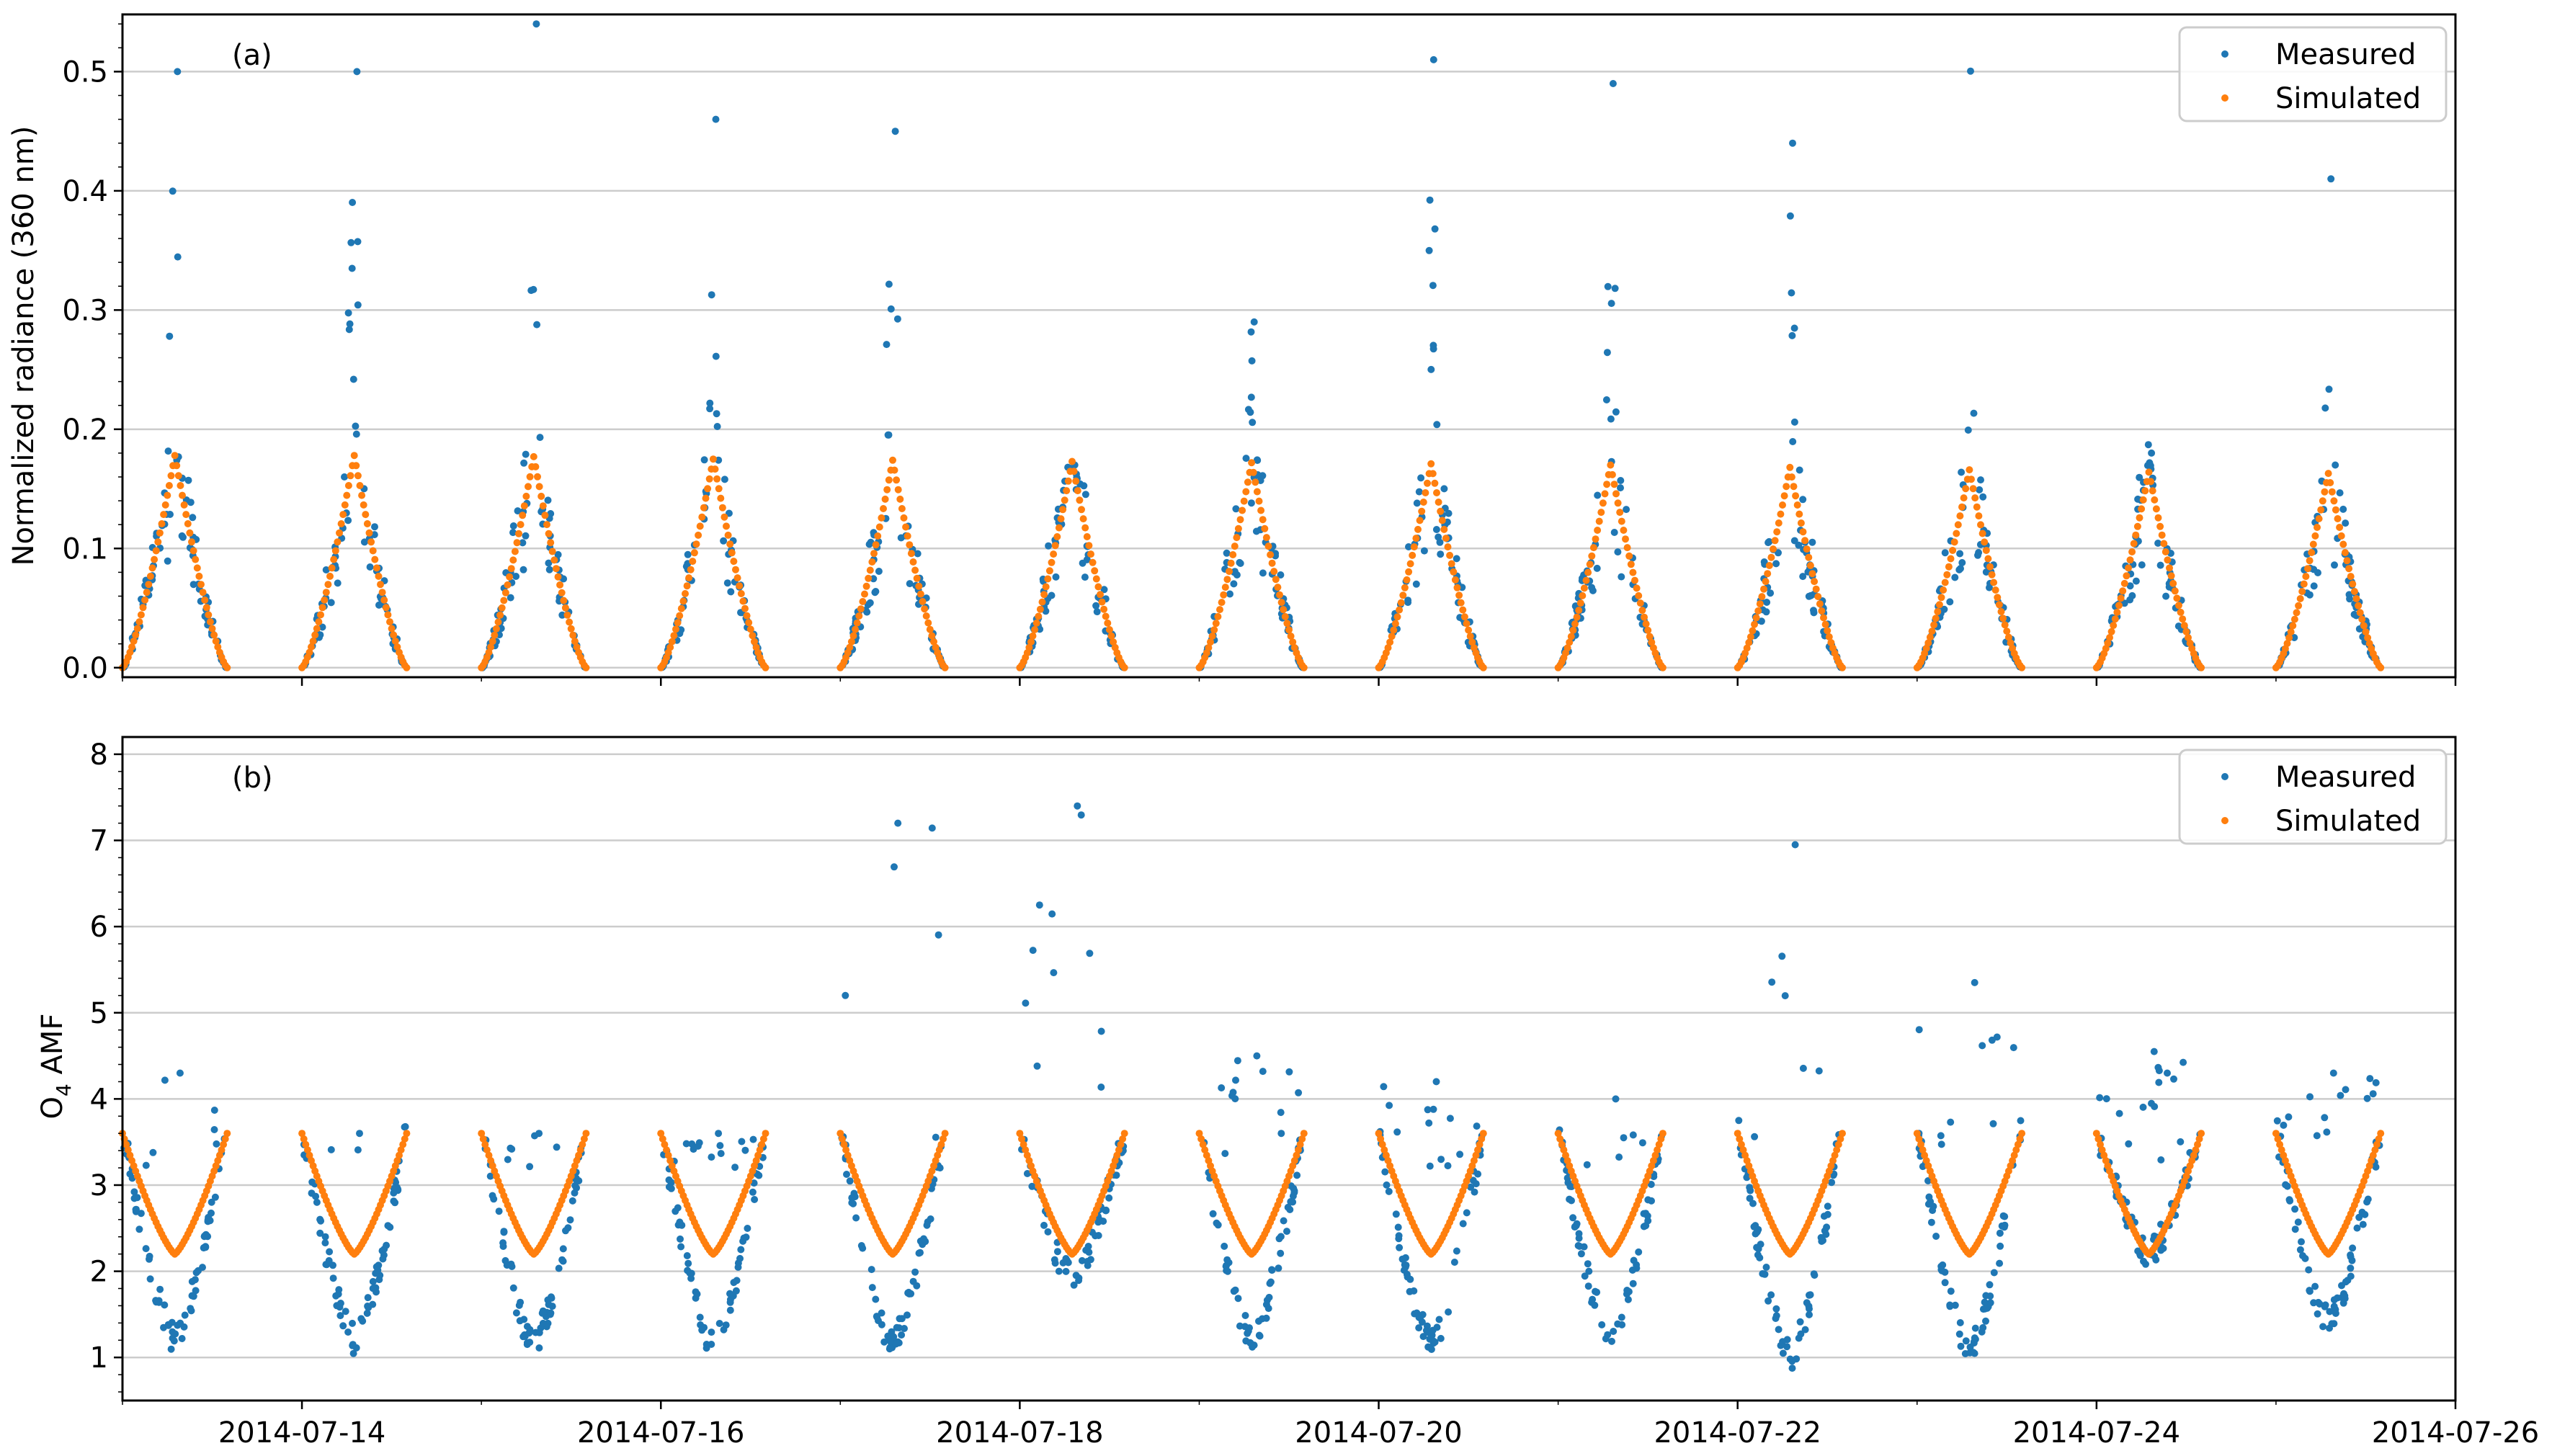 This screenshot has width=2552, height=1456. I want to click on panel-b-xtick-label: 2014-07-24, so click(2097, 1433).